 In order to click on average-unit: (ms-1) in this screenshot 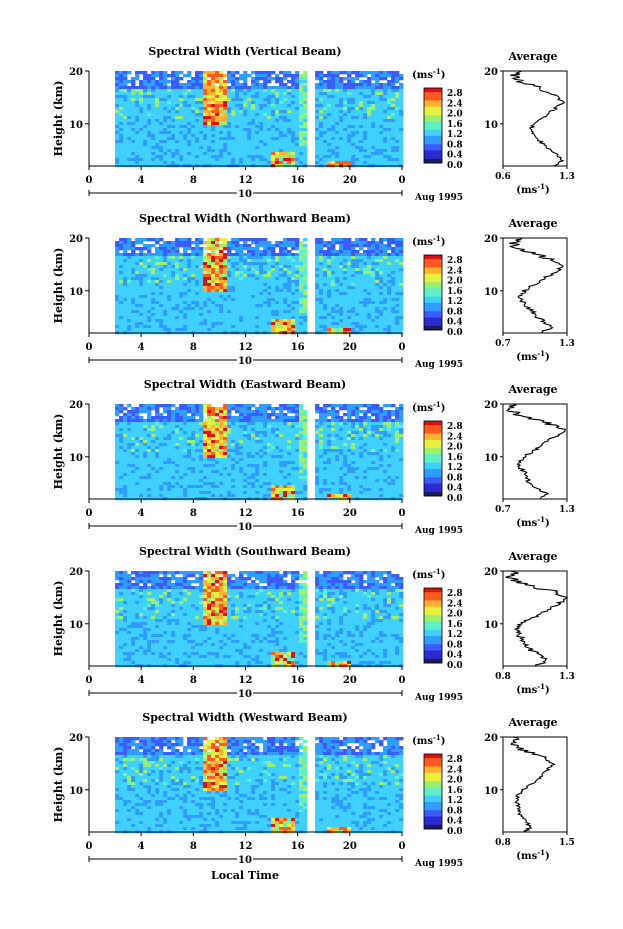, I will do `click(532, 356)`.